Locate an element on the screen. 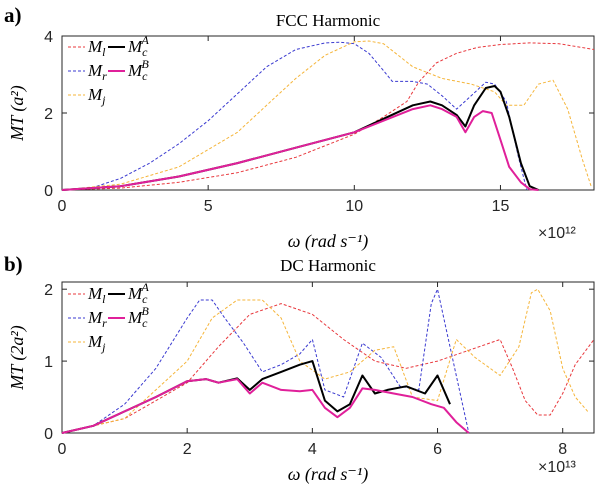 The width and height of the screenshot is (597, 489). y-tick-label: 4 is located at coordinates (48, 37).